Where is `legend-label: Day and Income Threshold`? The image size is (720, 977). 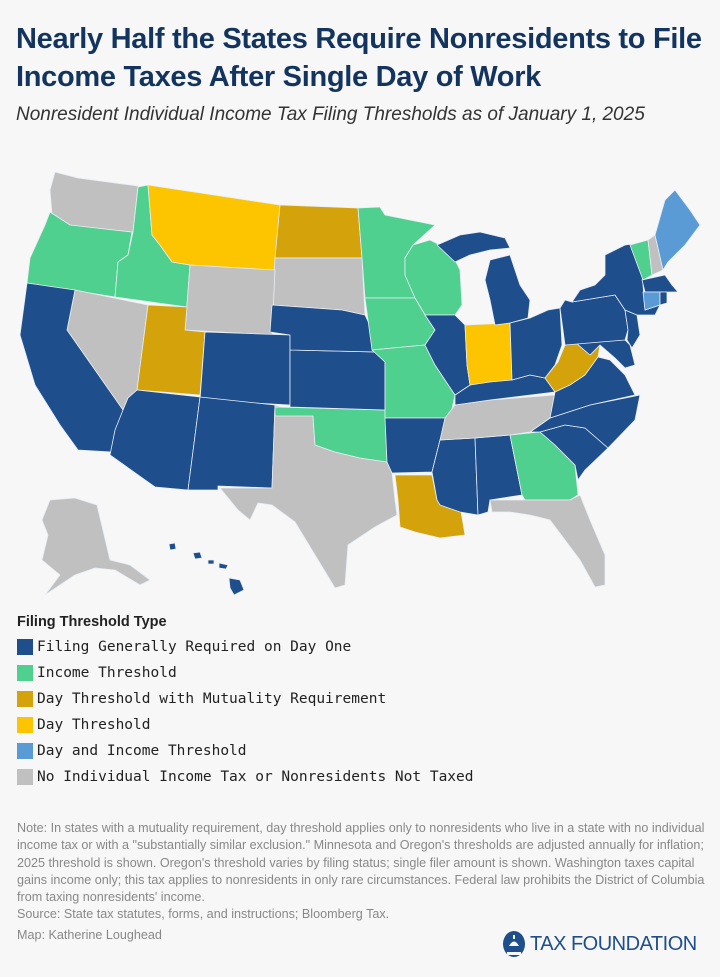 legend-label: Day and Income Threshold is located at coordinates (142, 751).